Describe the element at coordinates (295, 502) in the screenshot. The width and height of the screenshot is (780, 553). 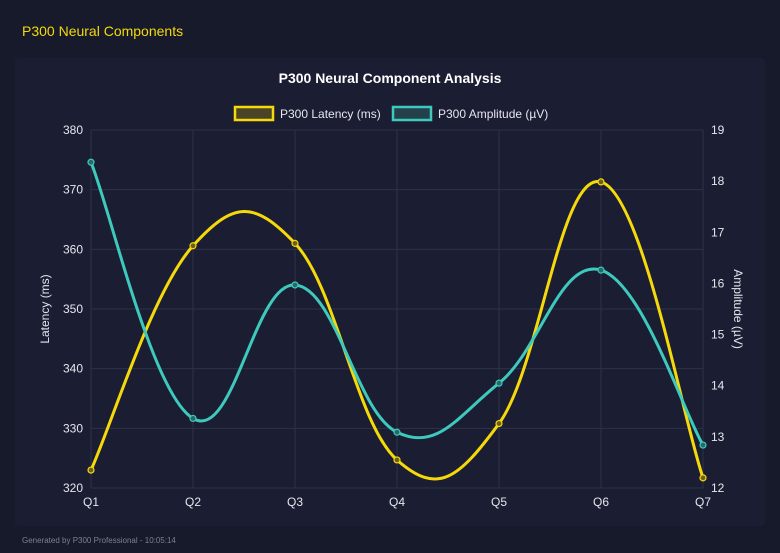
I see `x-tick: Q3` at that location.